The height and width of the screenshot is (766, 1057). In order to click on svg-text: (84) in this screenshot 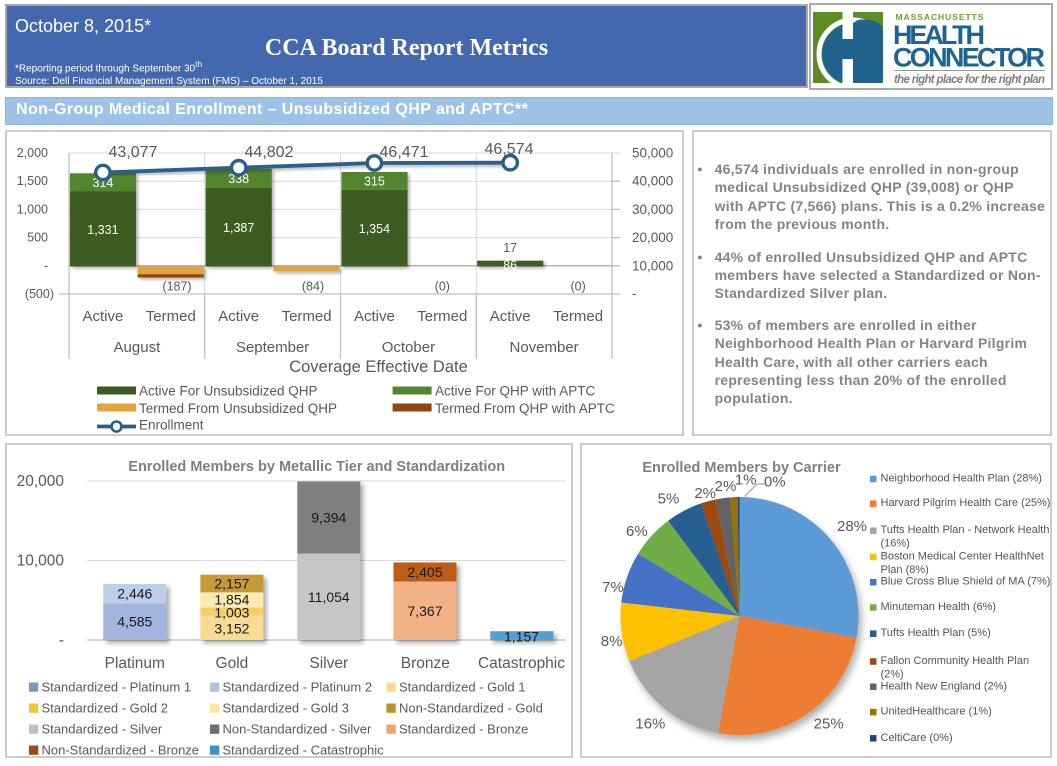, I will do `click(313, 287)`.